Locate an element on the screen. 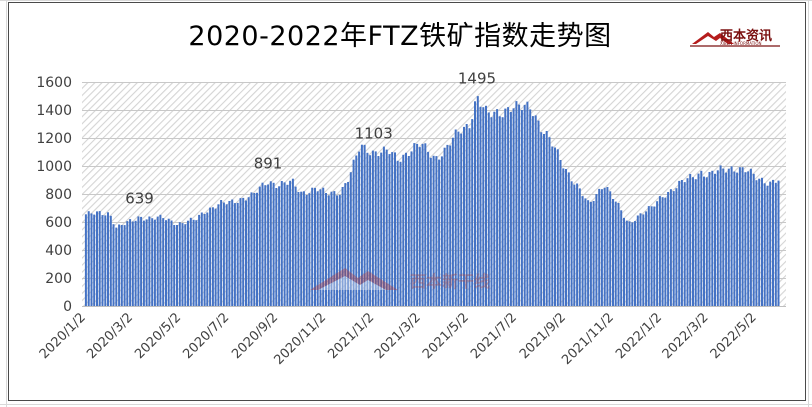 The width and height of the screenshot is (812, 407). watermark-logo is located at coordinates (354, 279).